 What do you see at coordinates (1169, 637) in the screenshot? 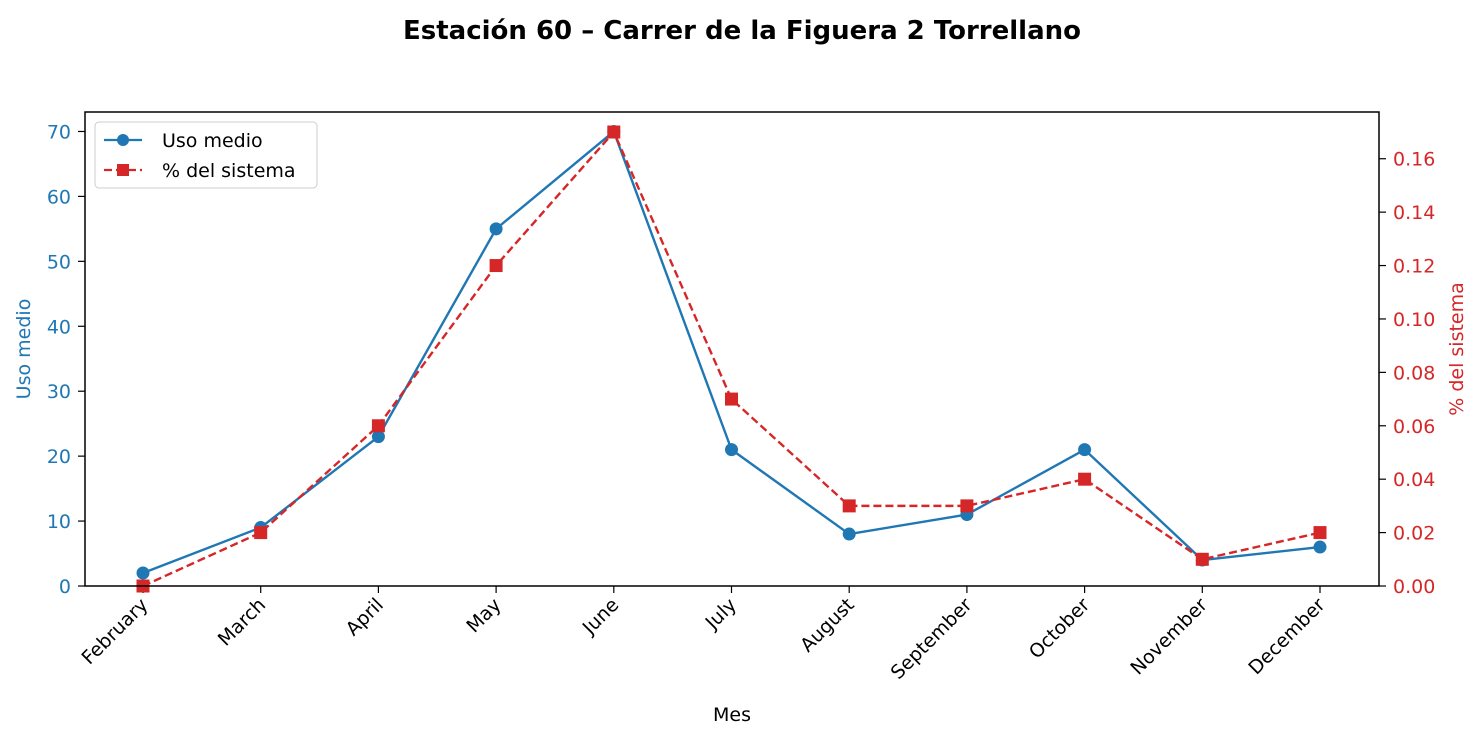
I see `x-tick-label-november: November` at bounding box center [1169, 637].